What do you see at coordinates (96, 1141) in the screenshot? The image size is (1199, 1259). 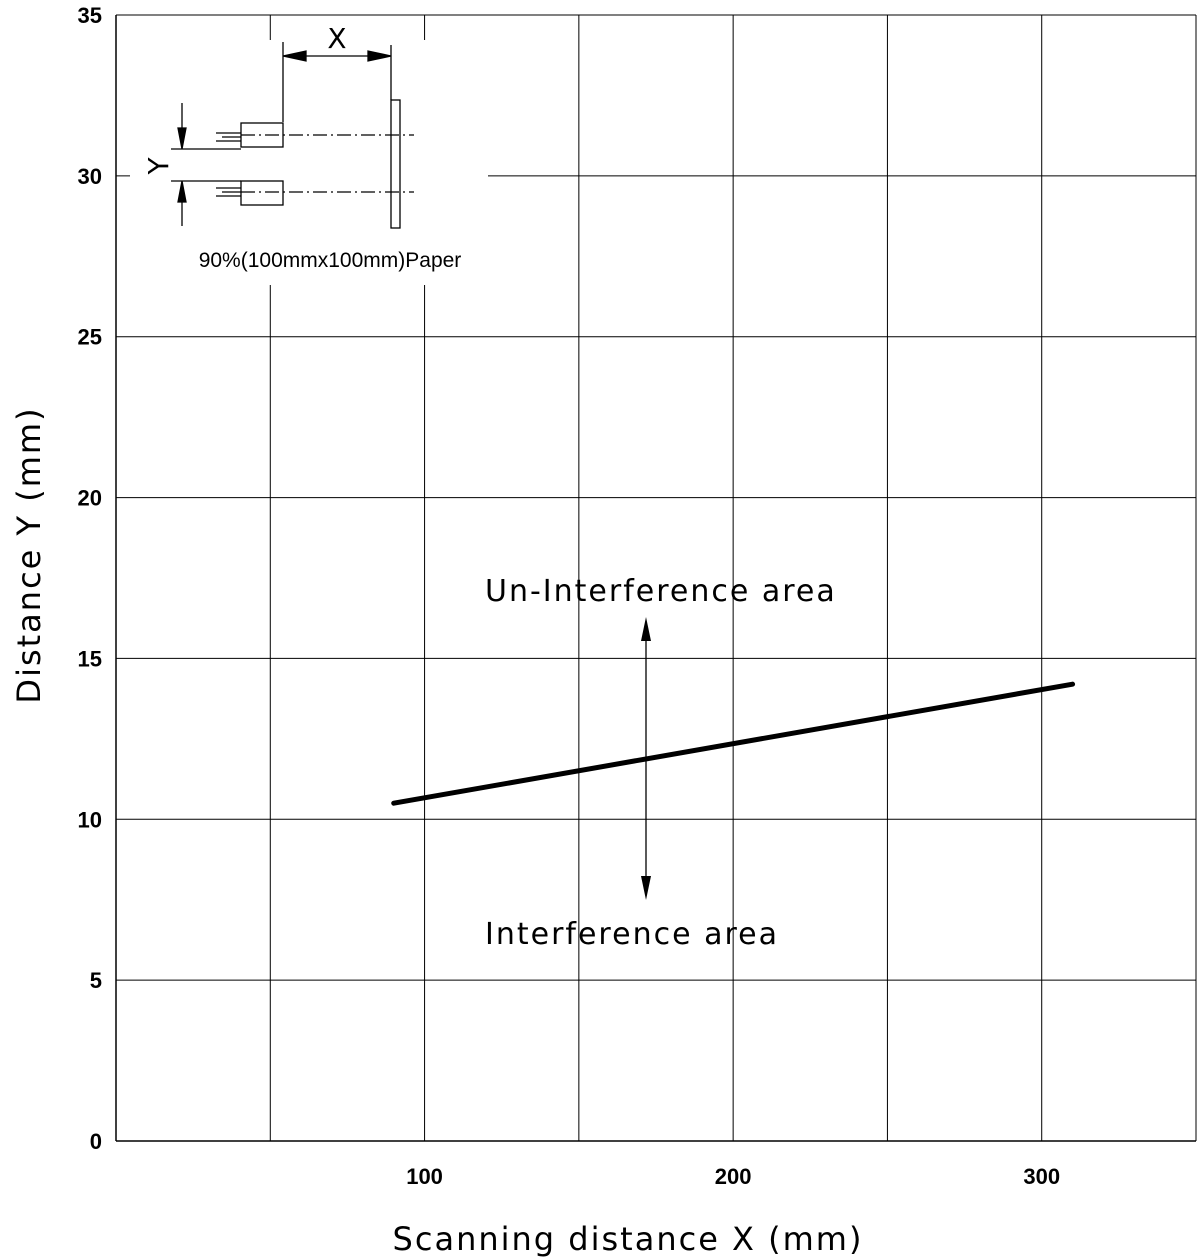 I see `y-tick-label-0: 0` at bounding box center [96, 1141].